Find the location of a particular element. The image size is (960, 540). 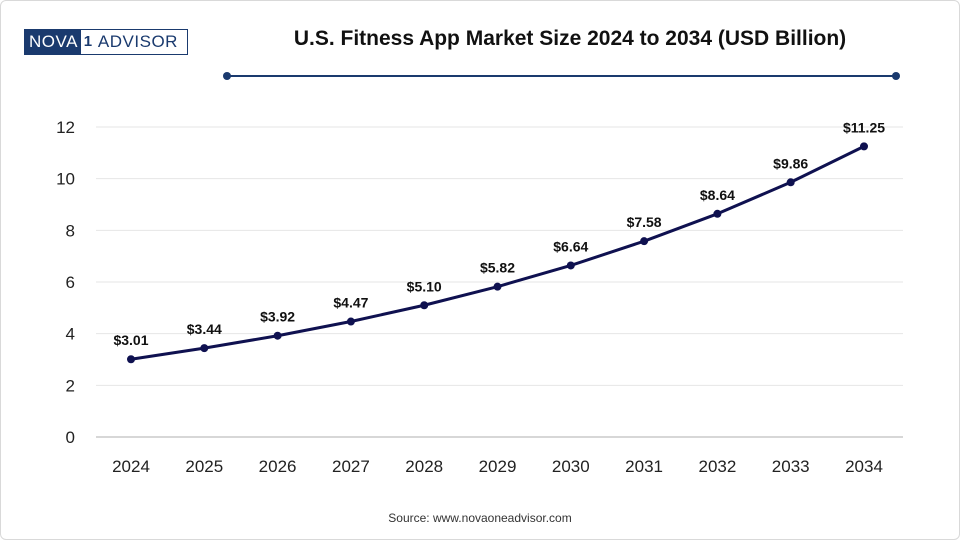

x-tick-label: 2027 is located at coordinates (351, 466).